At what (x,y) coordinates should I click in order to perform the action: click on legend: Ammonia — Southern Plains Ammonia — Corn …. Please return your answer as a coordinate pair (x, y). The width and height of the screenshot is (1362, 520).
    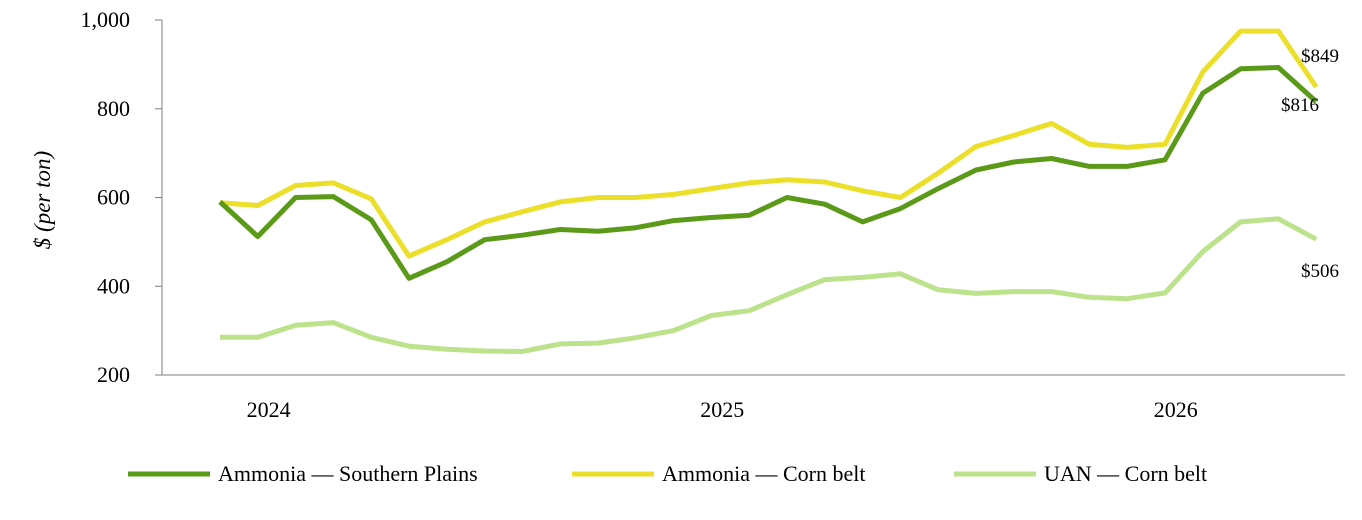
    Looking at the image, I should click on (667, 473).